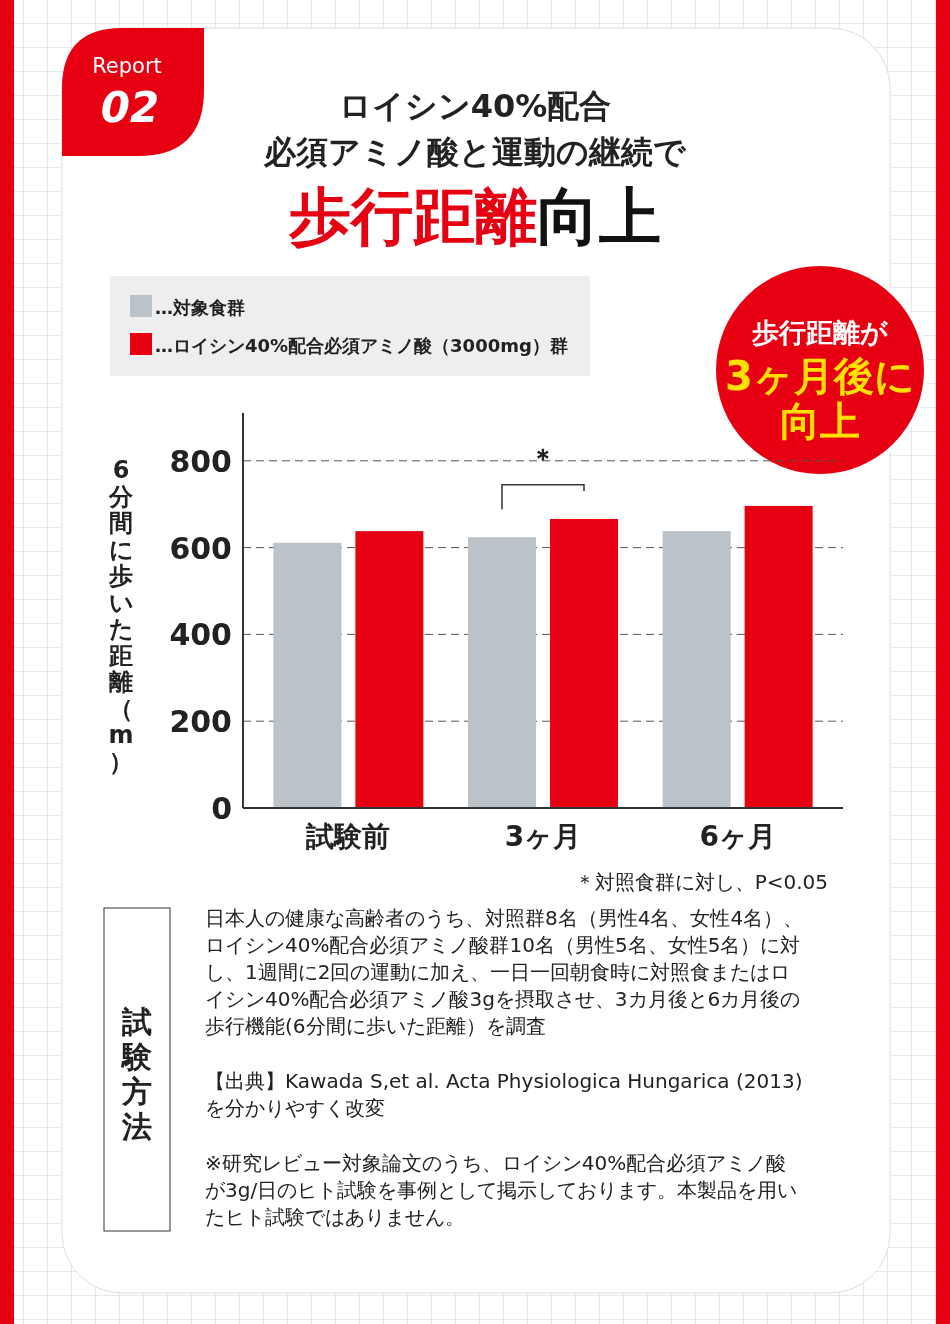  Describe the element at coordinates (200, 548) in the screenshot. I see `y-tick-label: 600` at that location.